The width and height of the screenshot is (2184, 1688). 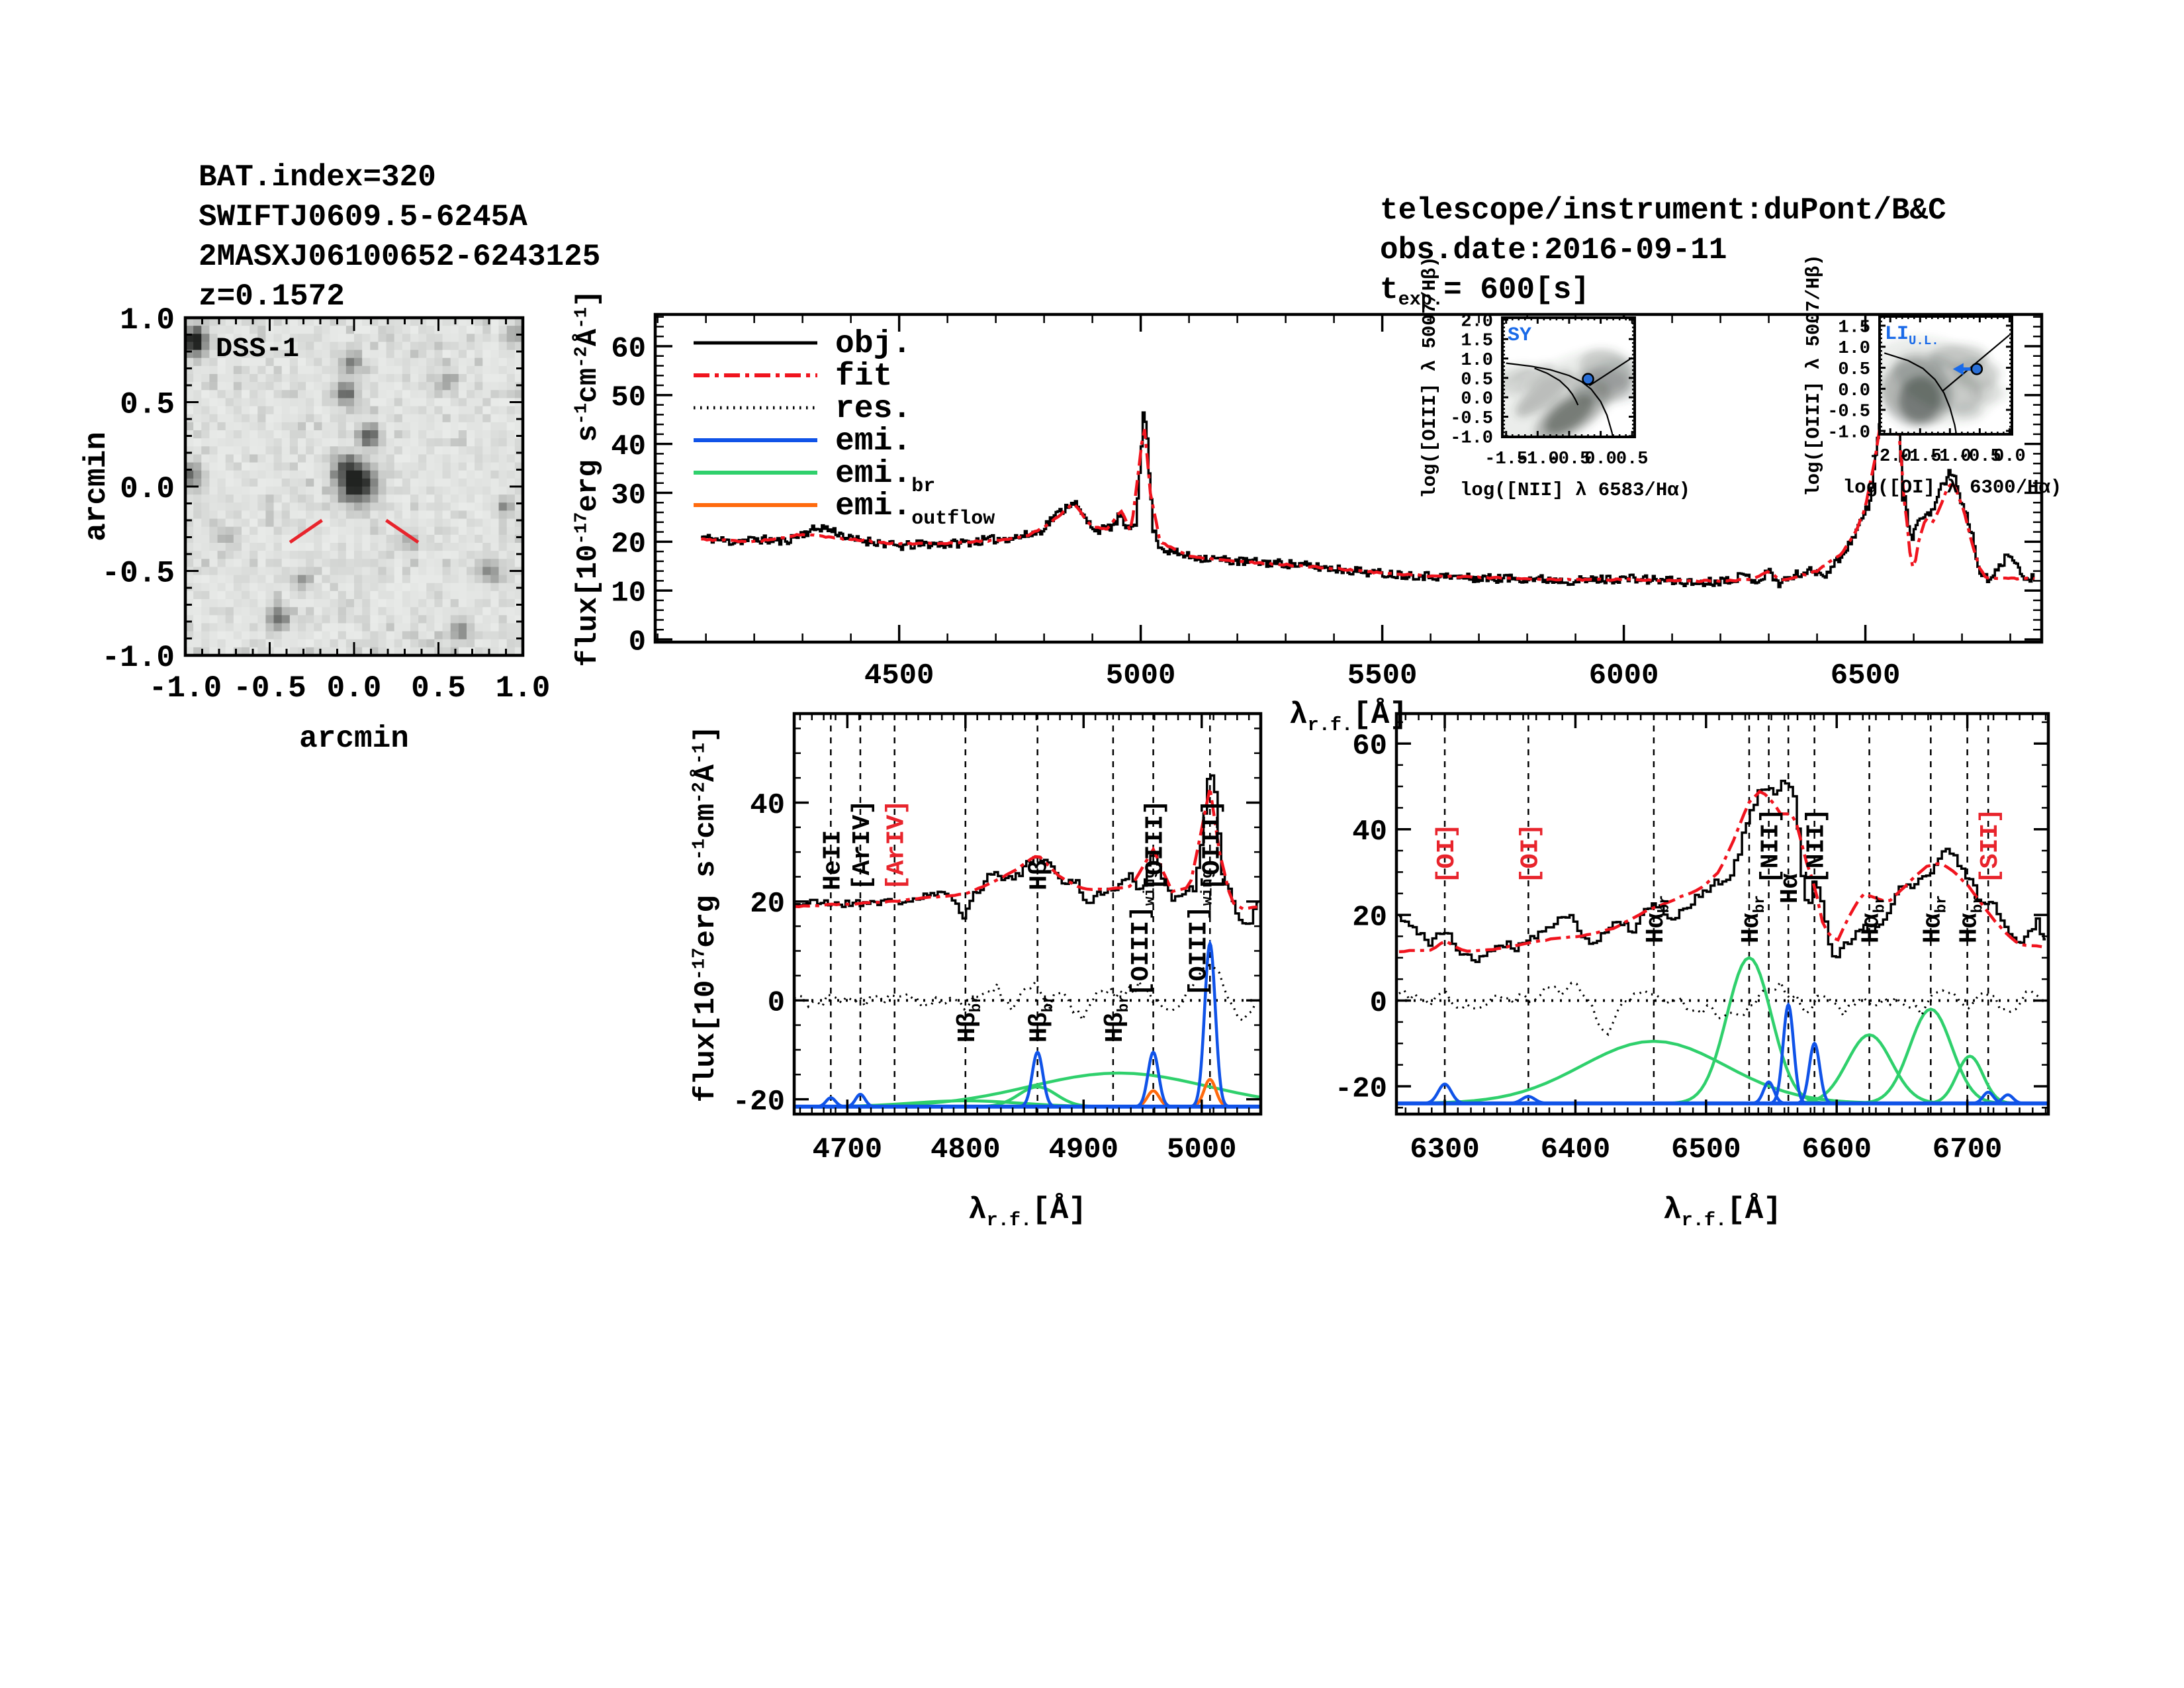 What do you see at coordinates (873, 441) in the screenshot?
I see `legend-label-emi: emi.` at bounding box center [873, 441].